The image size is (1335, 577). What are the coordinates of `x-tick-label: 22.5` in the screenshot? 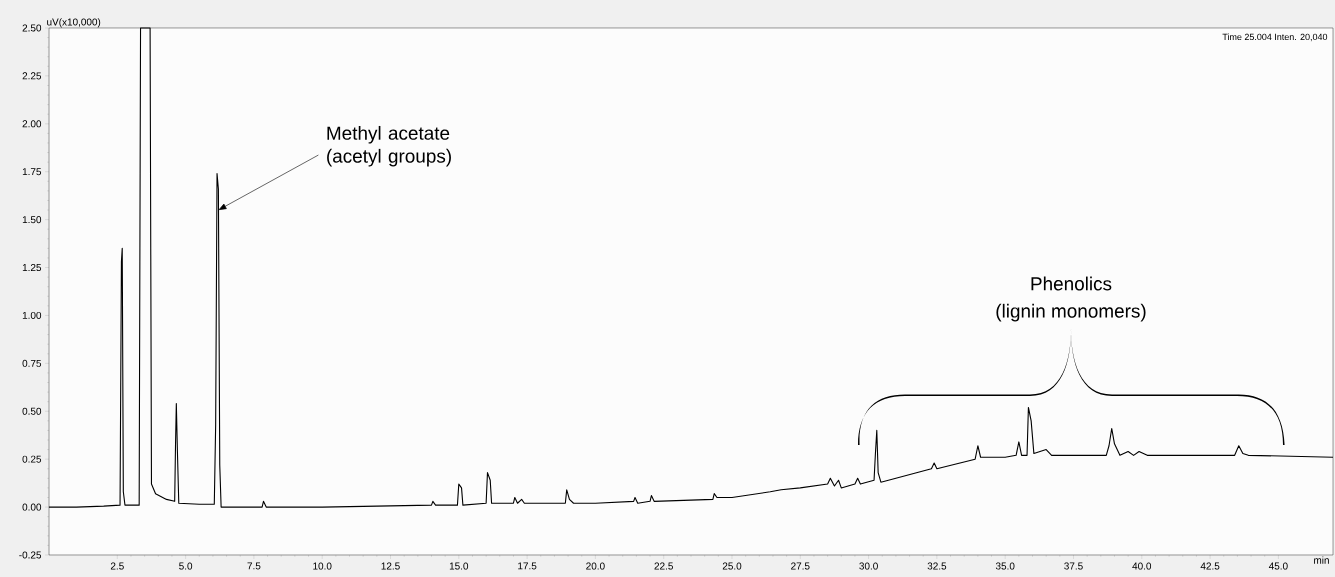 It's located at (663, 566).